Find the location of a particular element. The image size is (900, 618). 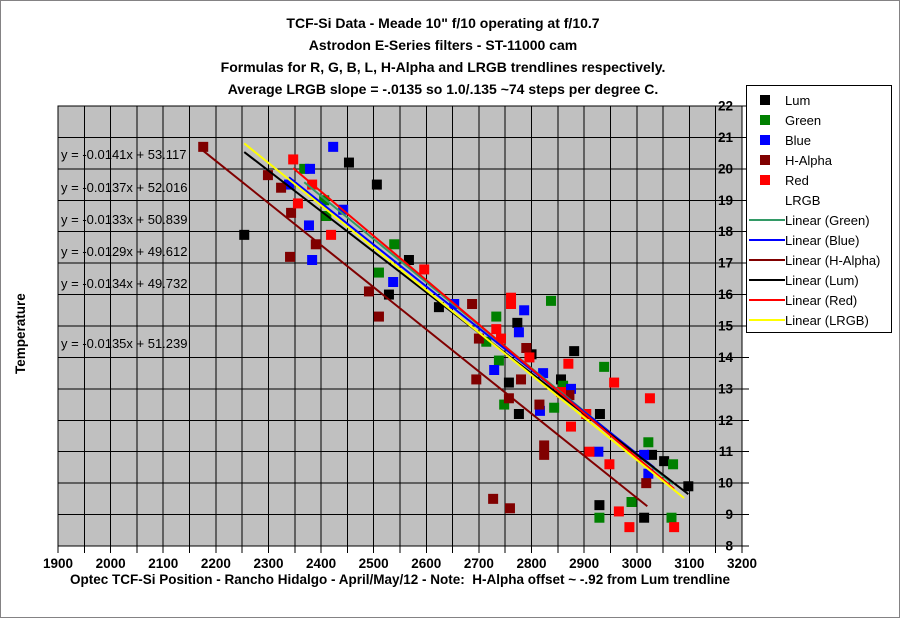

y-tick-label: 20 is located at coordinates (725, 168).